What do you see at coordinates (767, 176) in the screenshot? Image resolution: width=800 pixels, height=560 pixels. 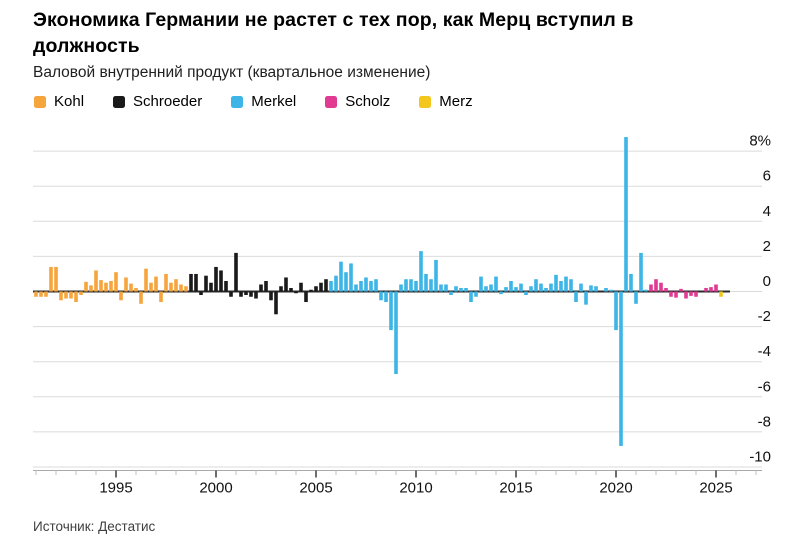 I see `y-axis-label: 6` at bounding box center [767, 176].